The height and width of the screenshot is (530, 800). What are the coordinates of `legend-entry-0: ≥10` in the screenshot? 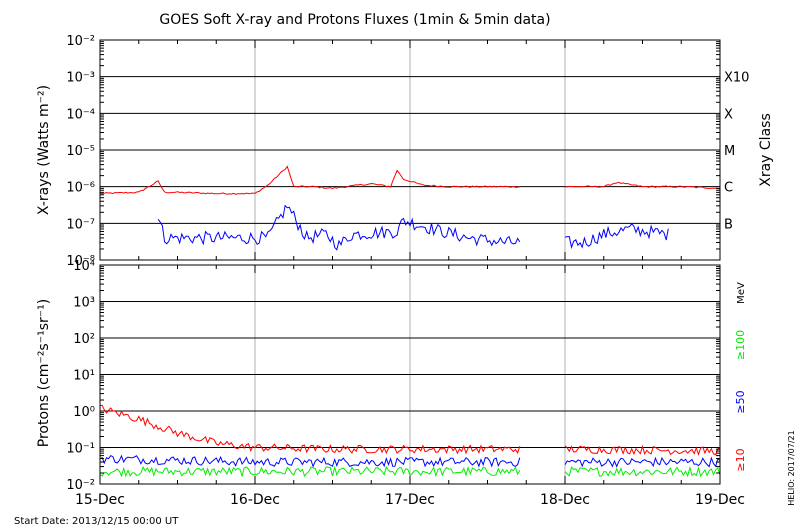 It's located at (740, 459).